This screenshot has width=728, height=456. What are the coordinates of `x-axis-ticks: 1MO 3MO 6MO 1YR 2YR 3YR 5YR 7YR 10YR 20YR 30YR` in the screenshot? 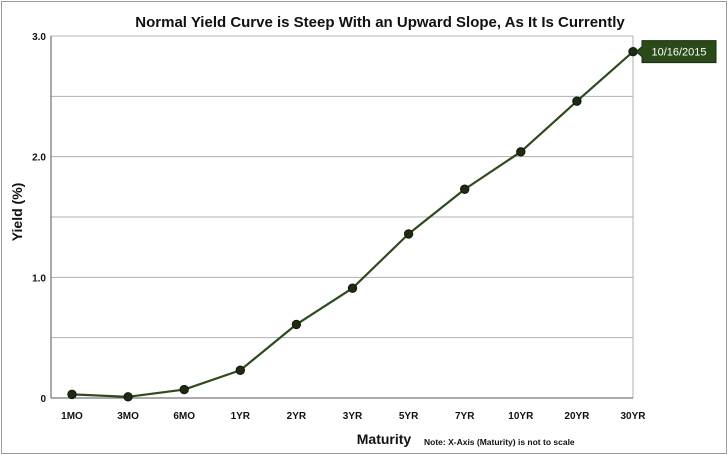 It's located at (353, 416).